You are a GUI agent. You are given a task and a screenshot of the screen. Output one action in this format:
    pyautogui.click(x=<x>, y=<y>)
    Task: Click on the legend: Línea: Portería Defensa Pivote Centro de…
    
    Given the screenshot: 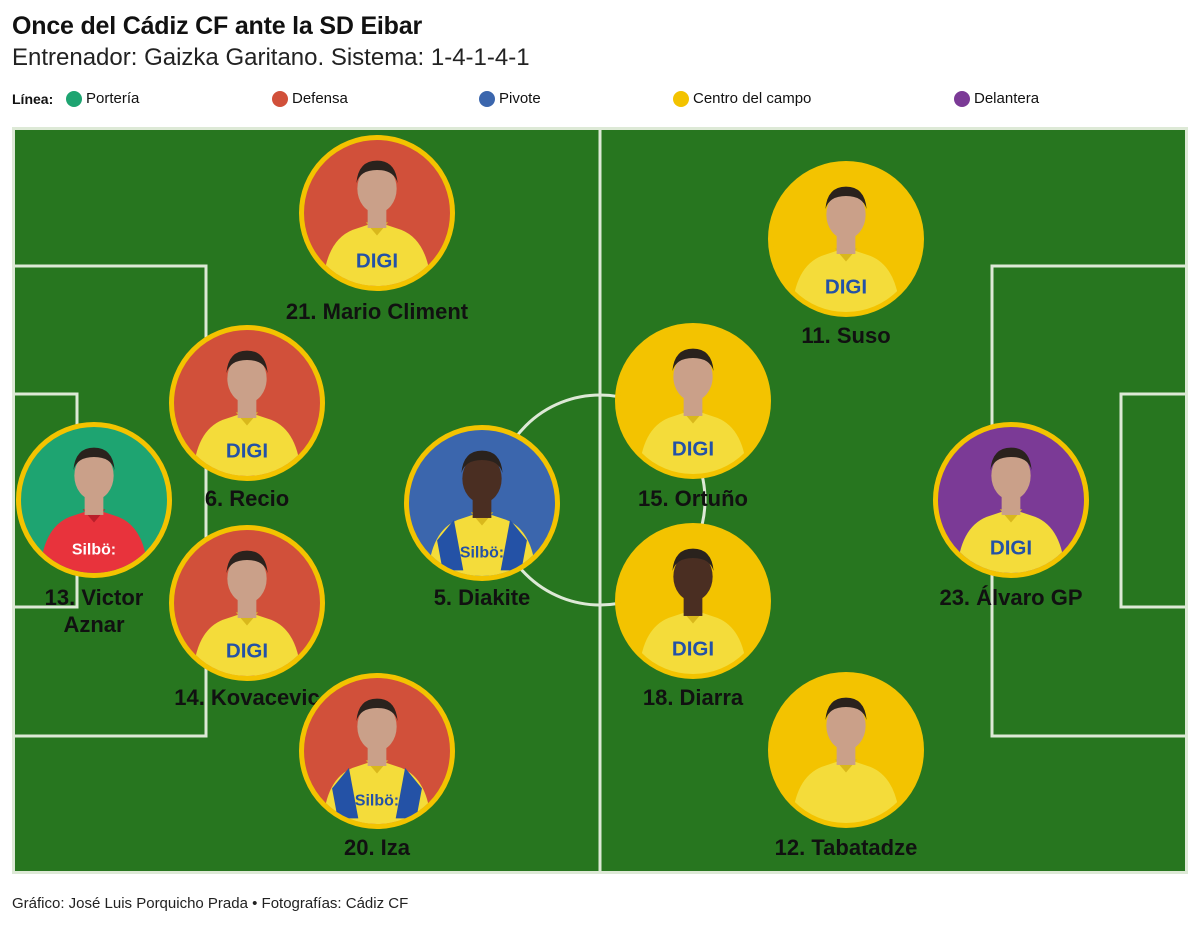 What is the action you would take?
    pyautogui.click(x=602, y=100)
    